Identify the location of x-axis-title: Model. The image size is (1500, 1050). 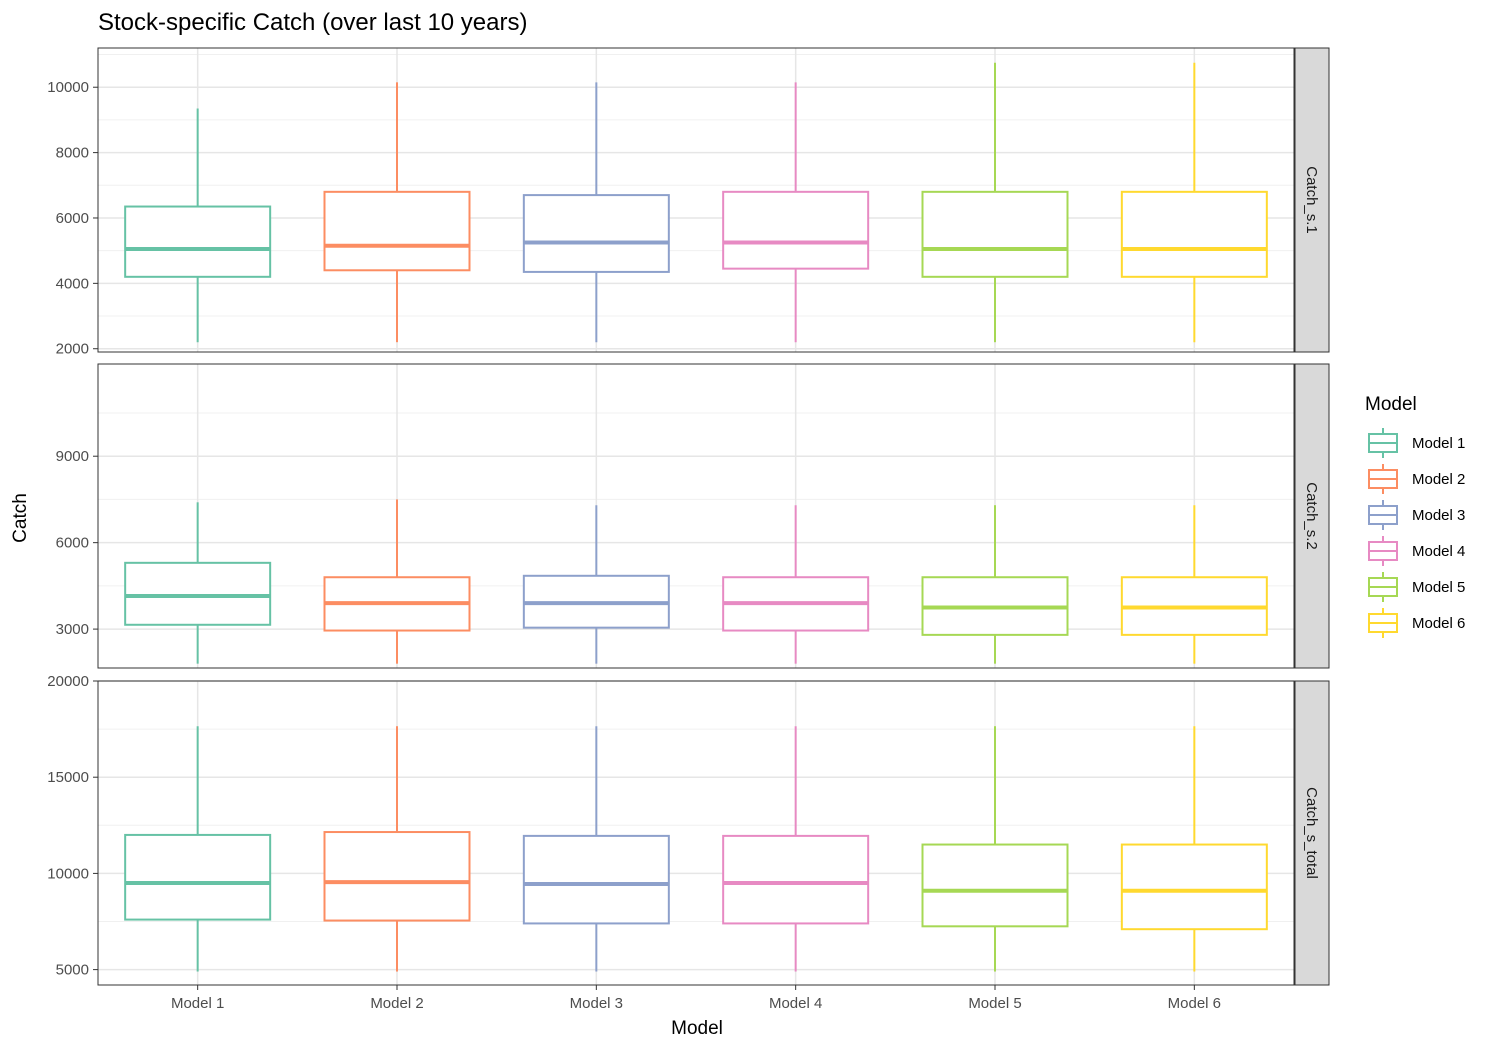
(697, 1028).